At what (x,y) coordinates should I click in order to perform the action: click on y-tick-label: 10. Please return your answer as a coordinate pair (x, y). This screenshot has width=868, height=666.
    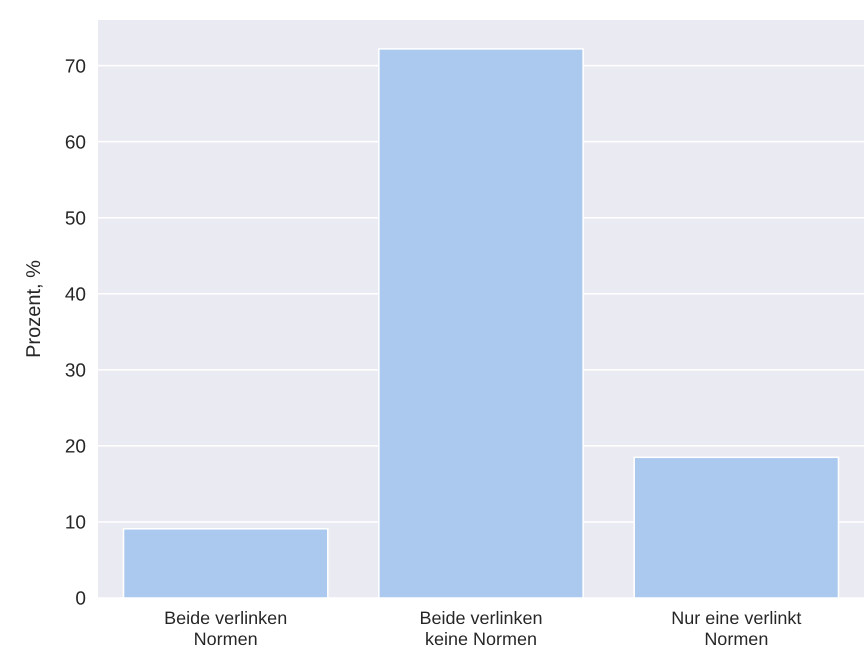
    Looking at the image, I should click on (75, 523).